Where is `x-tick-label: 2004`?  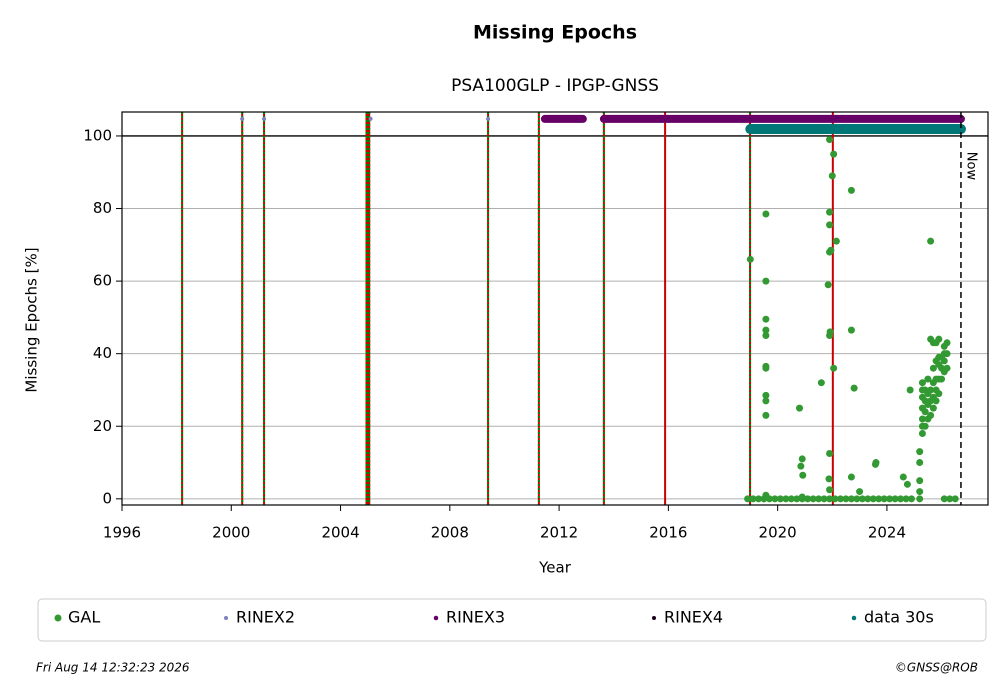 x-tick-label: 2004 is located at coordinates (340, 533).